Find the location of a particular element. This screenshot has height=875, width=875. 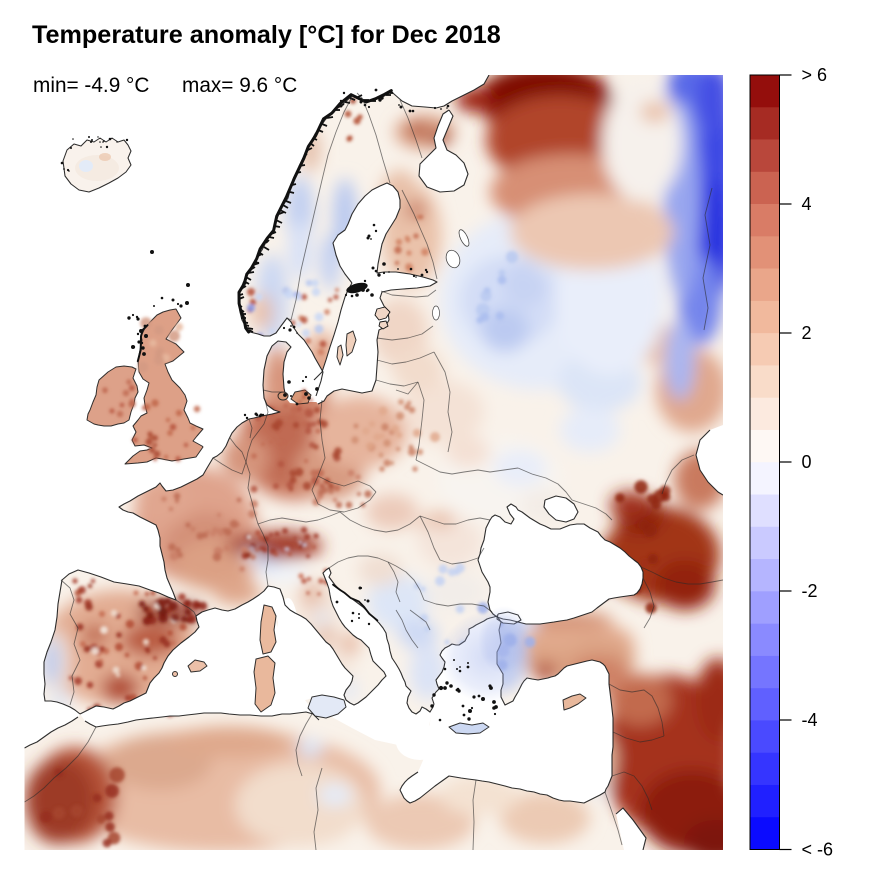

svg-text: < -6 is located at coordinates (818, 850).